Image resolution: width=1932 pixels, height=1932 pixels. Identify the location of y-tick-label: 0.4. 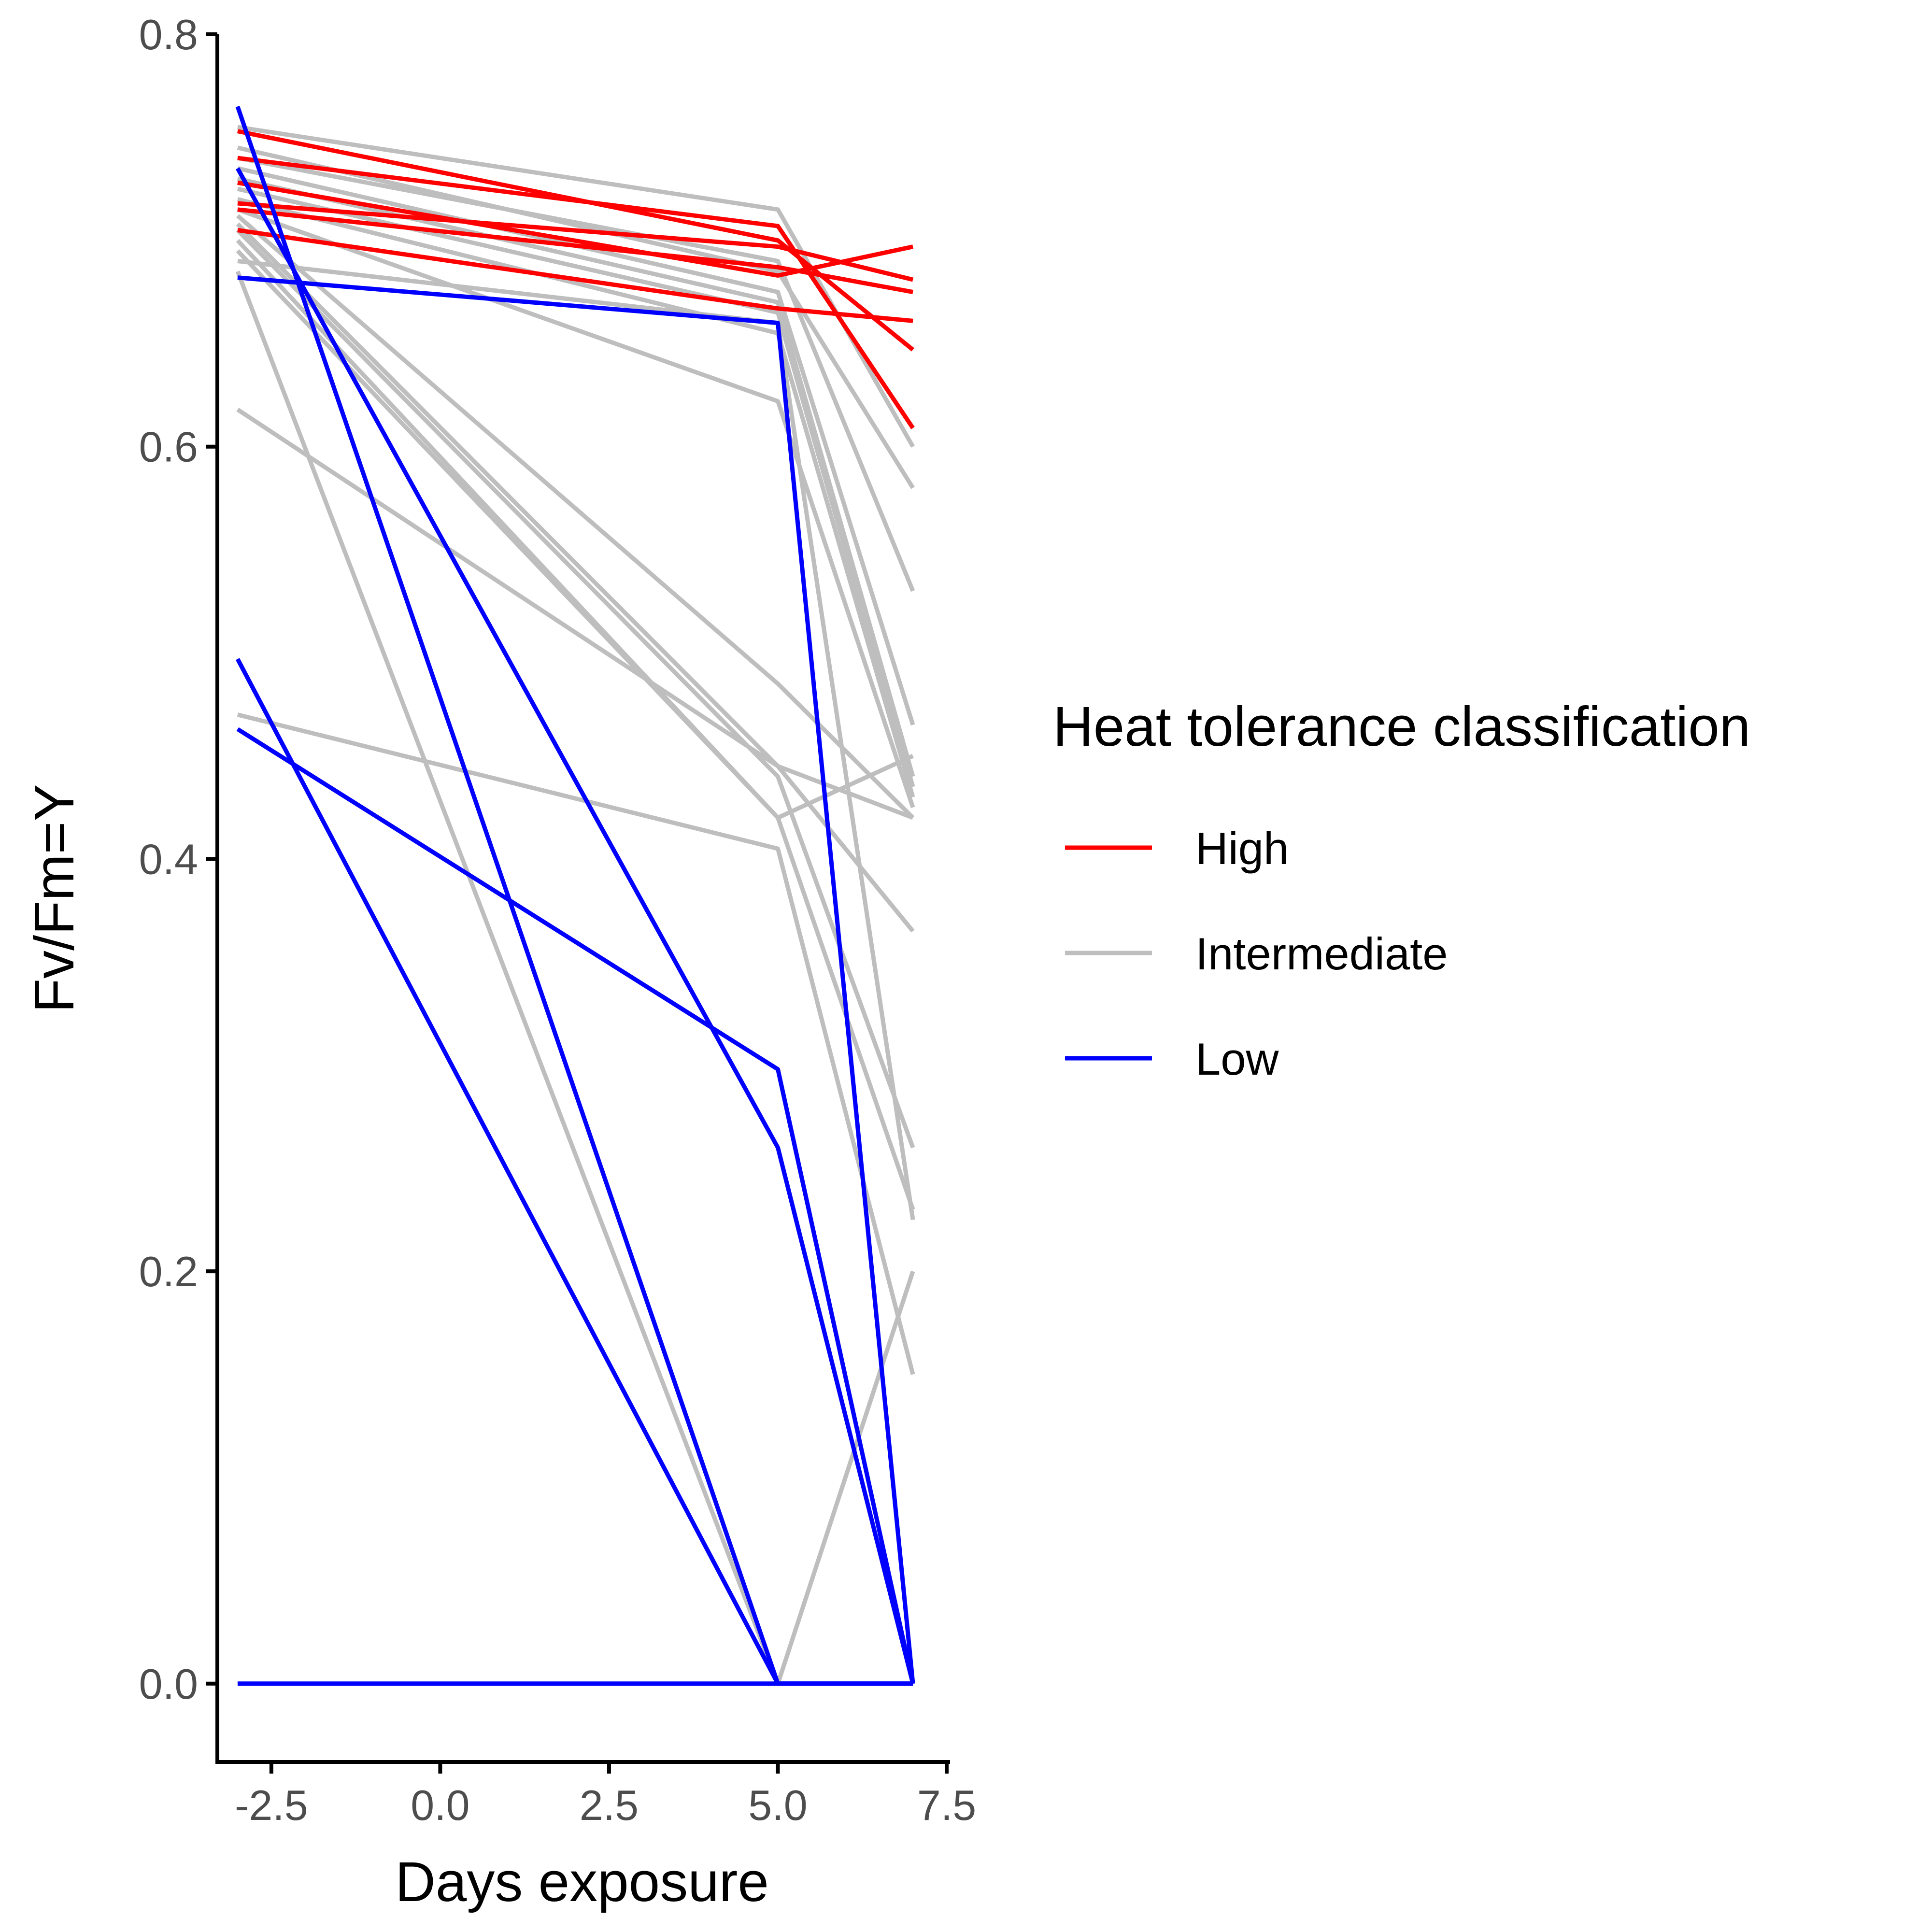
(168, 859).